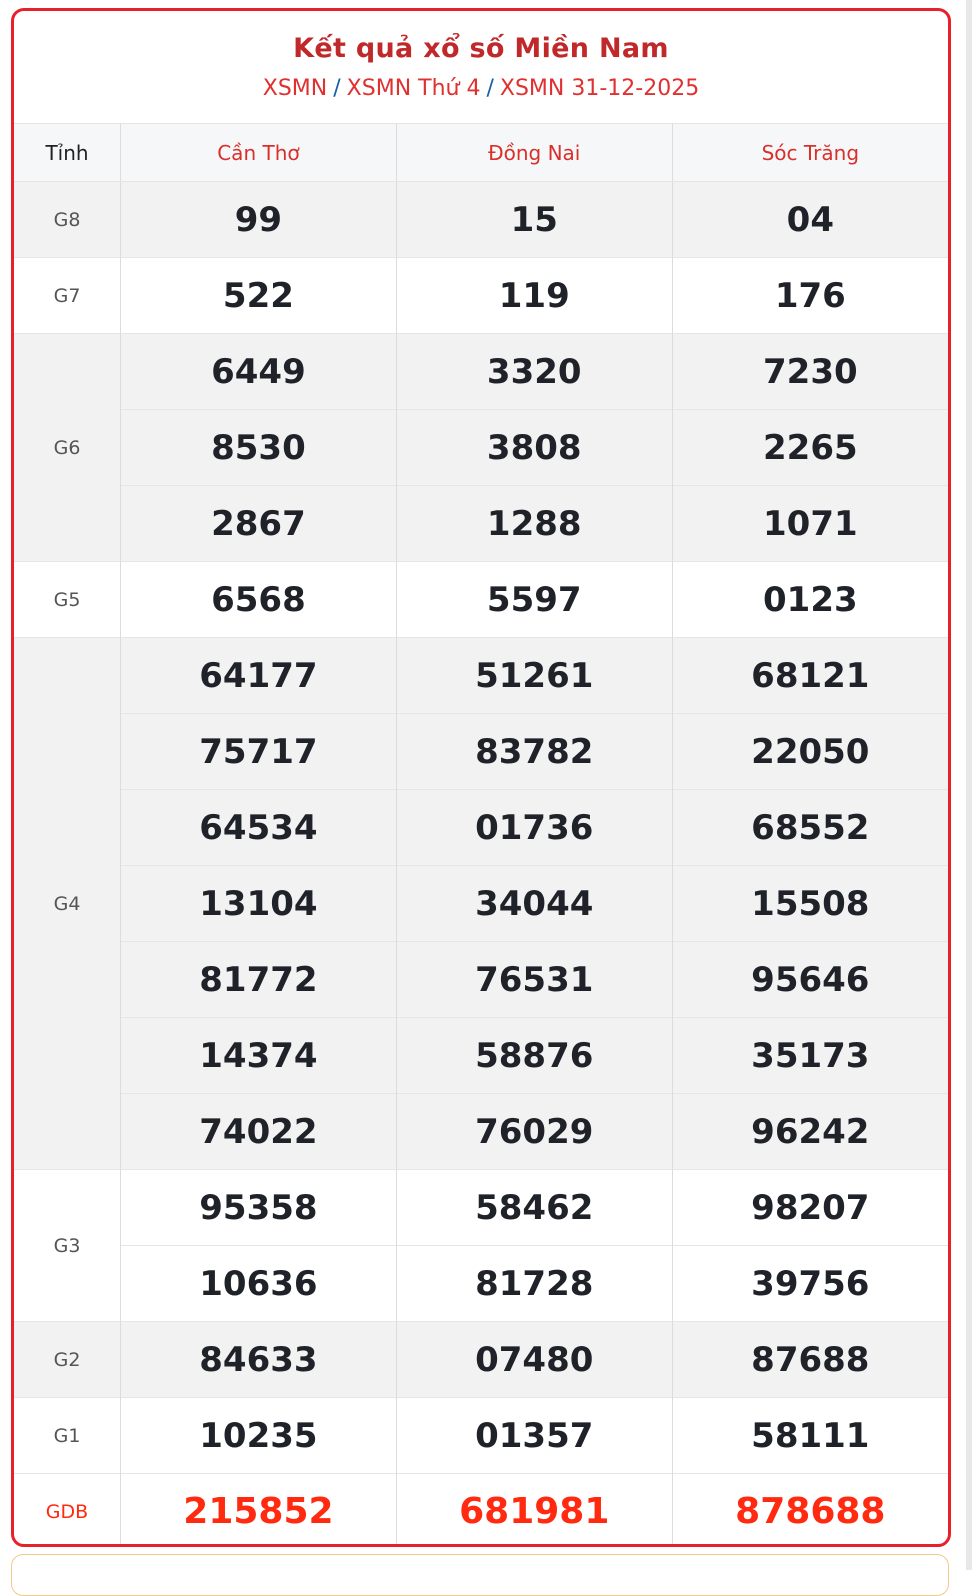  Describe the element at coordinates (67, 903) in the screenshot. I see `prize-label: G4` at that location.